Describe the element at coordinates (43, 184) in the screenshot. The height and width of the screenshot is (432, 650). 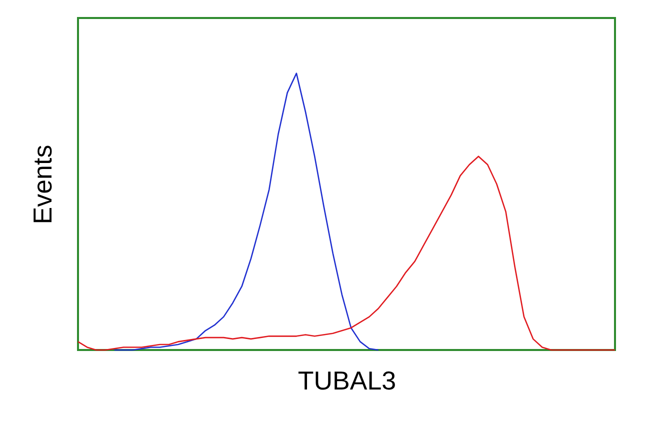
I see `y-axis-title: Events` at that location.